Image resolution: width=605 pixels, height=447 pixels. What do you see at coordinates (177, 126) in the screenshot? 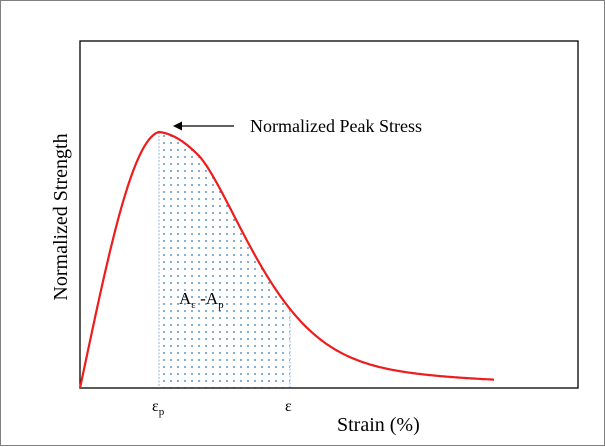
I see `annotation-arrowhead` at bounding box center [177, 126].